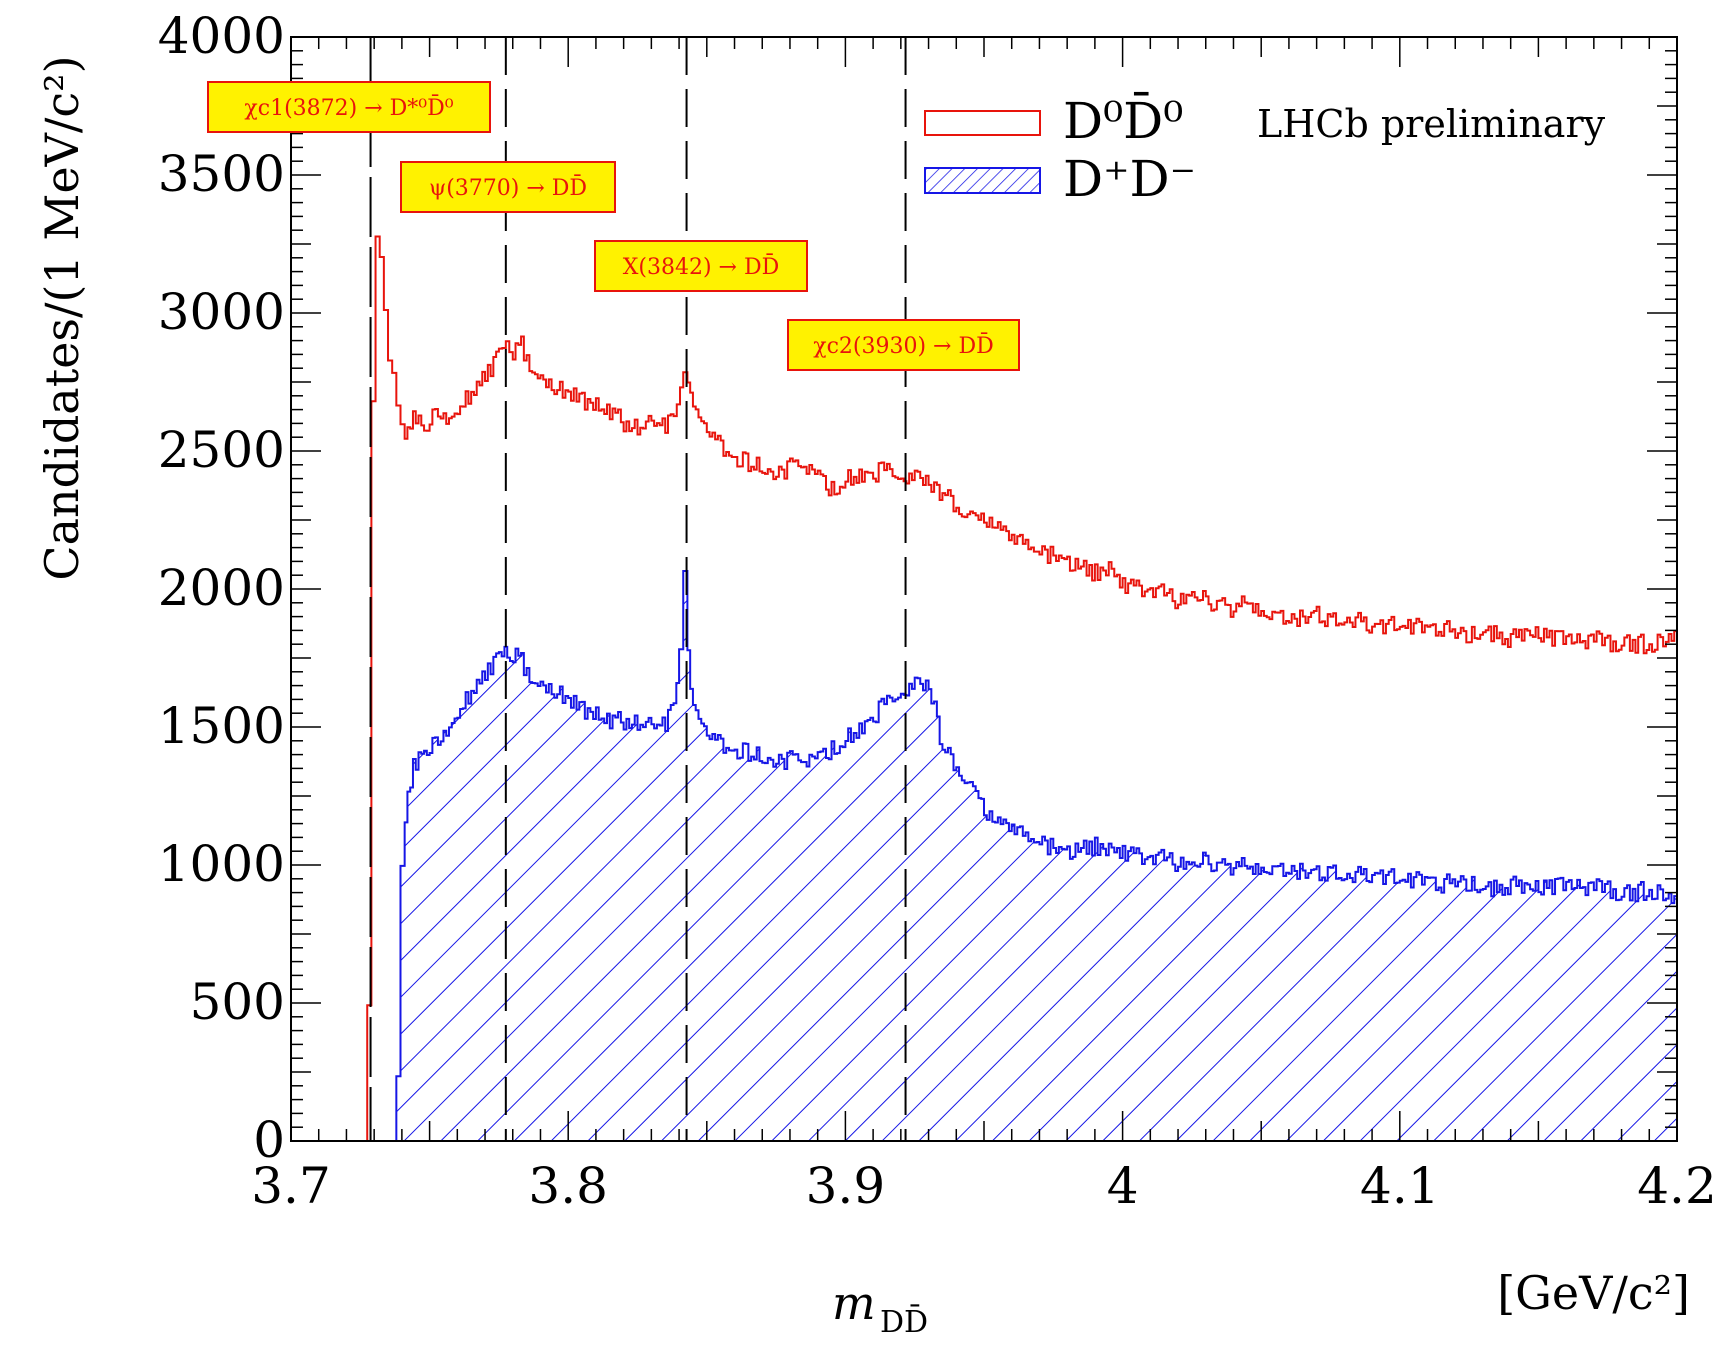  I want to click on annotation-label: ψ(3770) → DD̄, so click(508, 187).